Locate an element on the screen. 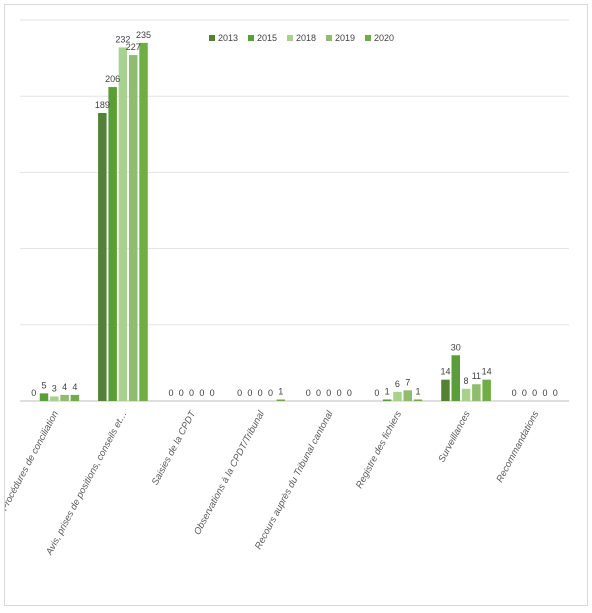 The height and width of the screenshot is (613, 592). category-label: Recommandations is located at coordinates (517, 446).